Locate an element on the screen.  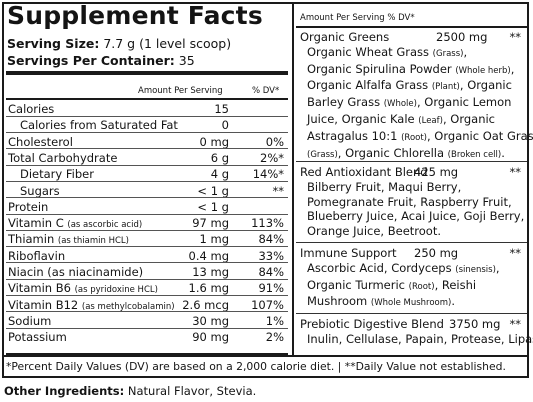
blend-amount: 425 mg is located at coordinates (436, 172).